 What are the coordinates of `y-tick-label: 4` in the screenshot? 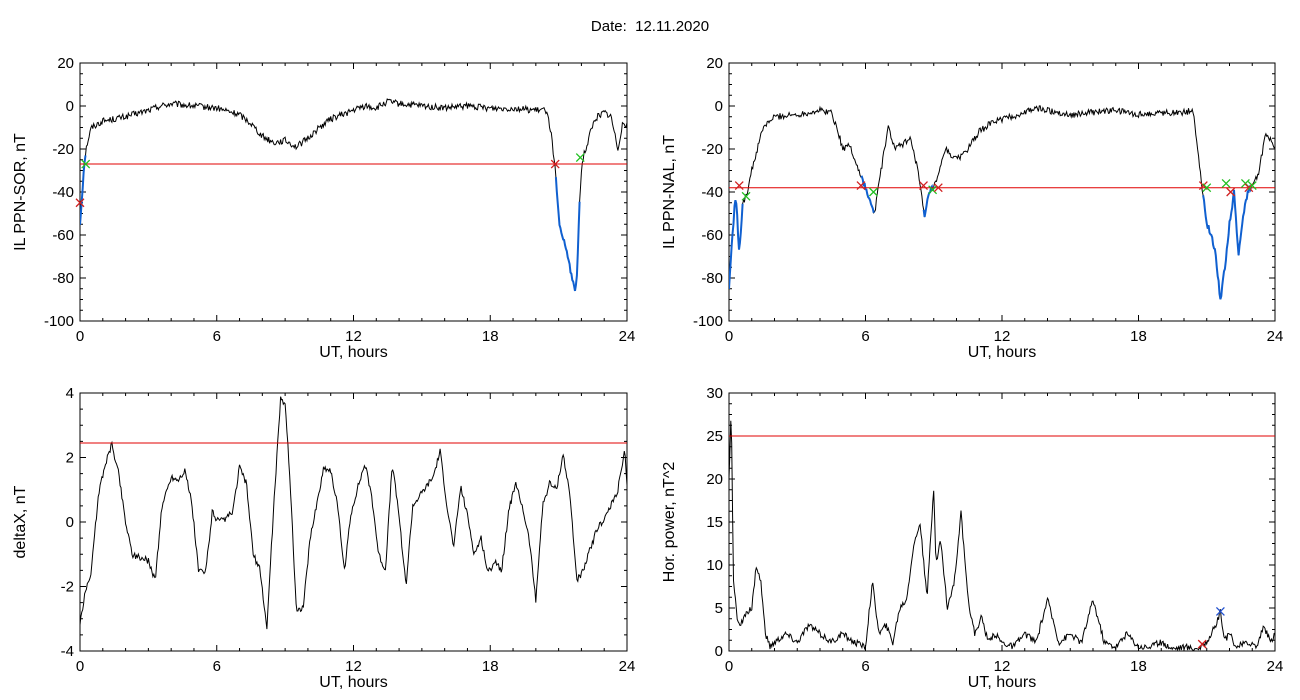 It's located at (70, 393).